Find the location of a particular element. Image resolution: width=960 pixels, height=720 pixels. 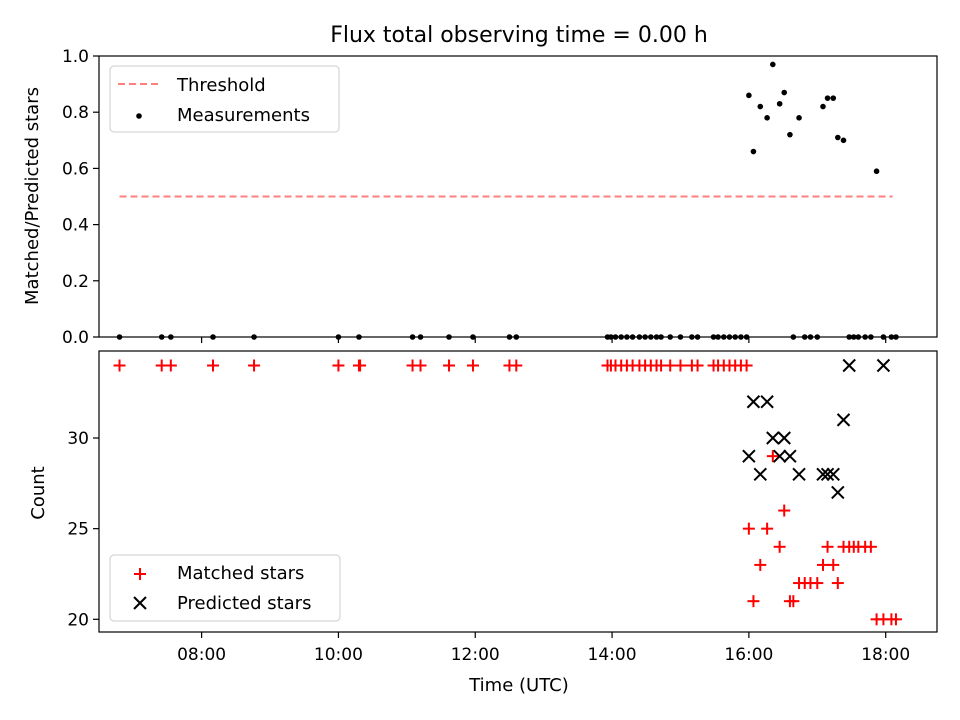

bottom-x-axis-label: Time (UTC) is located at coordinates (518, 685).